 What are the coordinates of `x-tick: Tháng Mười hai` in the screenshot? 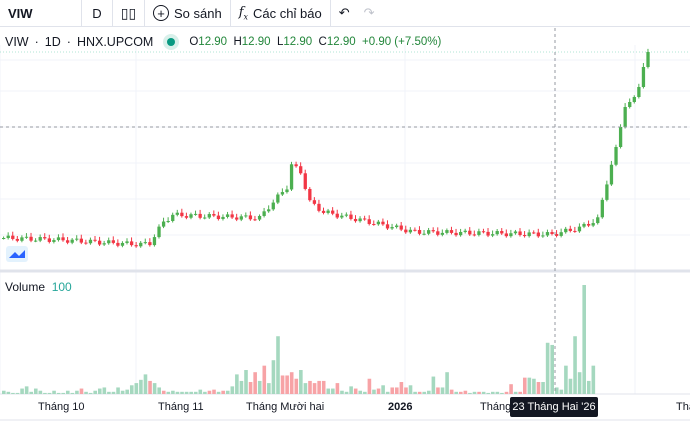 It's located at (285, 407).